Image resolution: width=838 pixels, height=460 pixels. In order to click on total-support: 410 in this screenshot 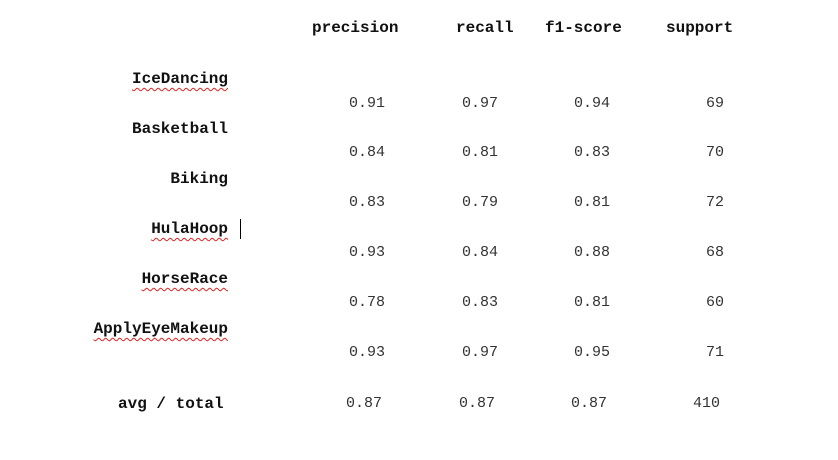, I will do `click(706, 403)`.